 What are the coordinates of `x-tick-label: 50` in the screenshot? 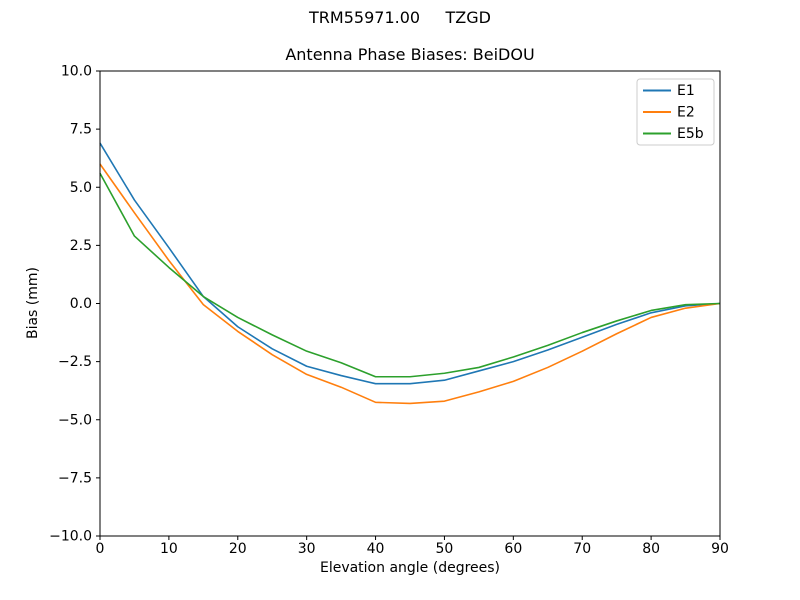 It's located at (445, 549).